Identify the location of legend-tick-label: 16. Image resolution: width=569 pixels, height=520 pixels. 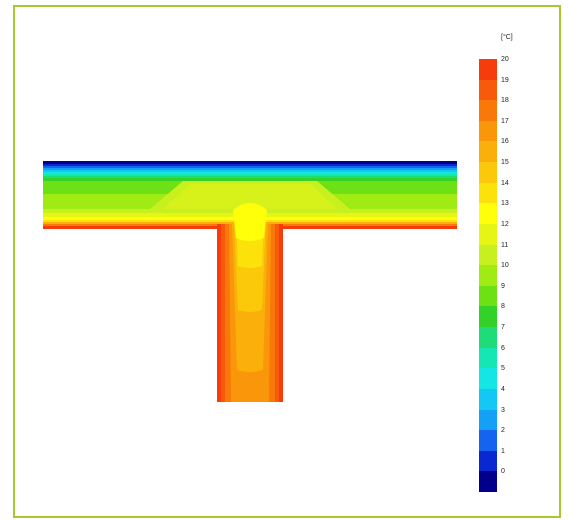
(505, 142).